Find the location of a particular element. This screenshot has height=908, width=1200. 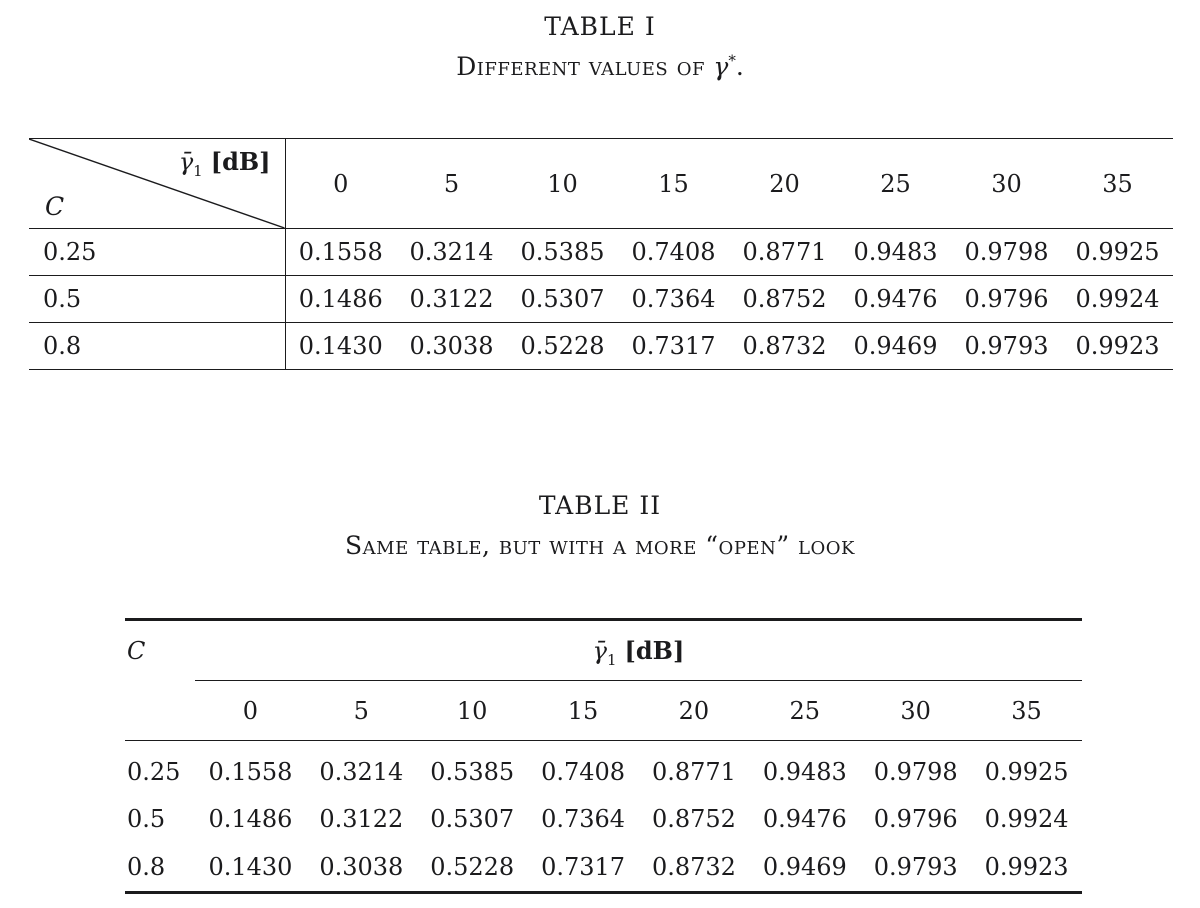

table-header-row: γ̄1 [dB] C 0 5 10 15 20 25 30 35 is located at coordinates (601, 183).